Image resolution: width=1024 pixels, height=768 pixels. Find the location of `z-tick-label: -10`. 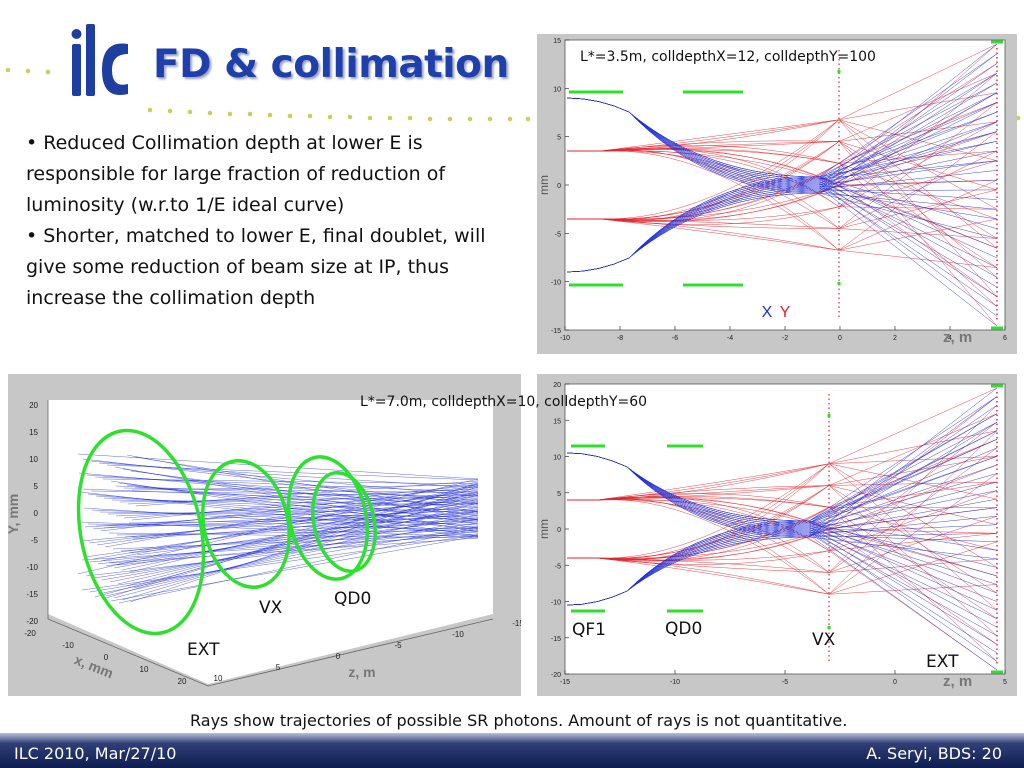

z-tick-label: -10 is located at coordinates (458, 634).